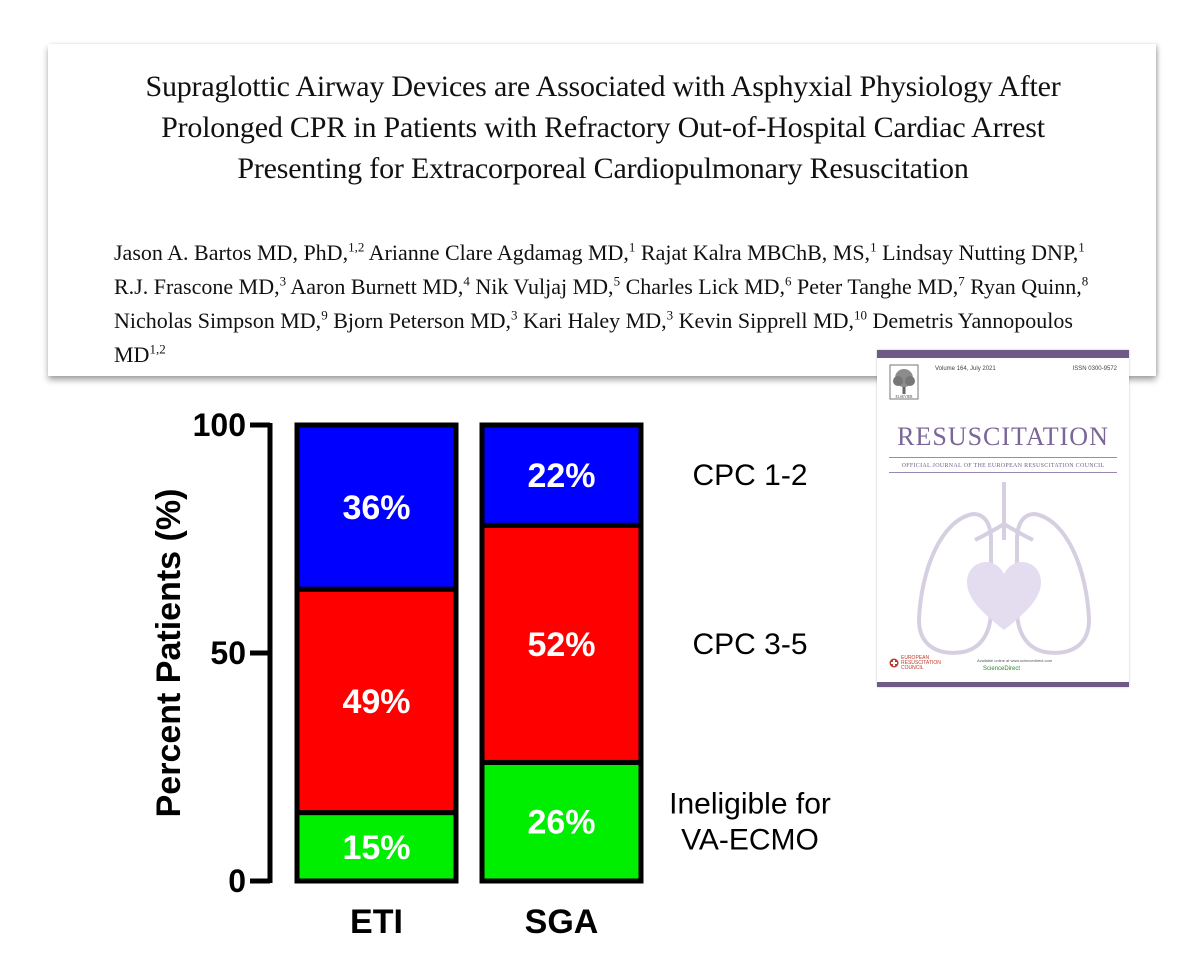  Describe the element at coordinates (498, 252) in the screenshot. I see `author: Arianne Clare Agdamag MD,` at that location.